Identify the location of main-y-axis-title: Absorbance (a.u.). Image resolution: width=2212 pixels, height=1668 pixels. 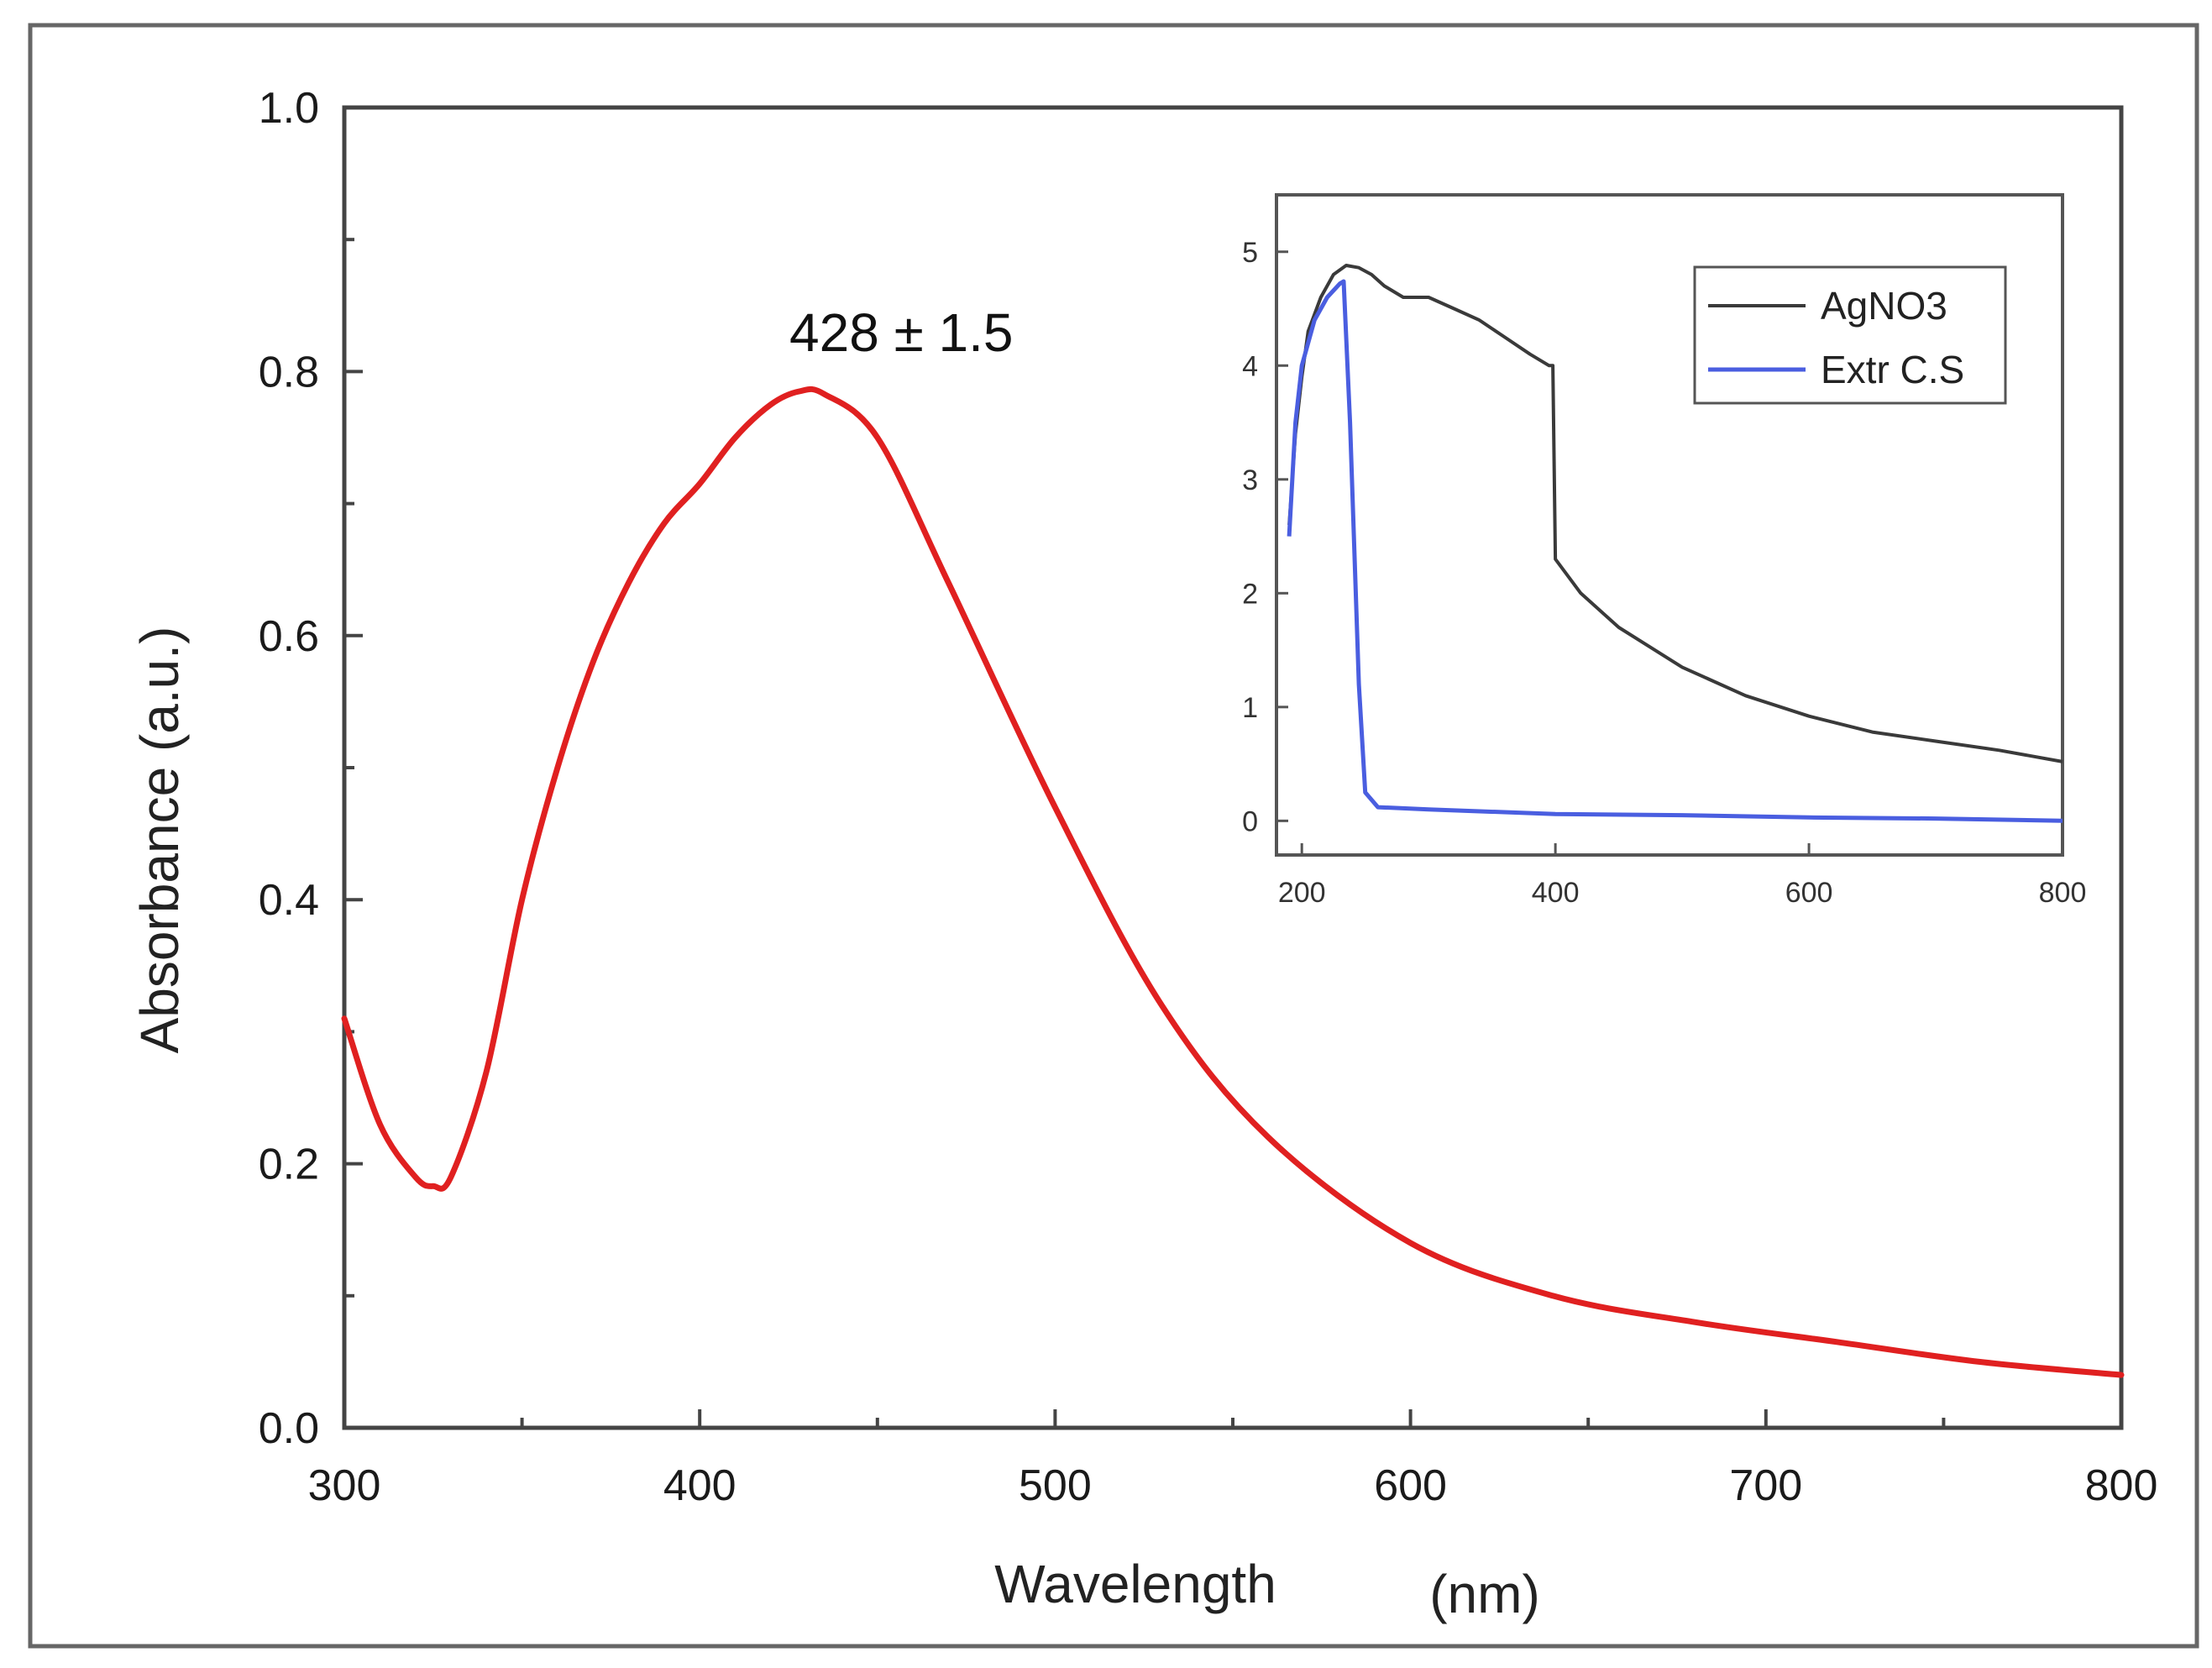
(160, 840).